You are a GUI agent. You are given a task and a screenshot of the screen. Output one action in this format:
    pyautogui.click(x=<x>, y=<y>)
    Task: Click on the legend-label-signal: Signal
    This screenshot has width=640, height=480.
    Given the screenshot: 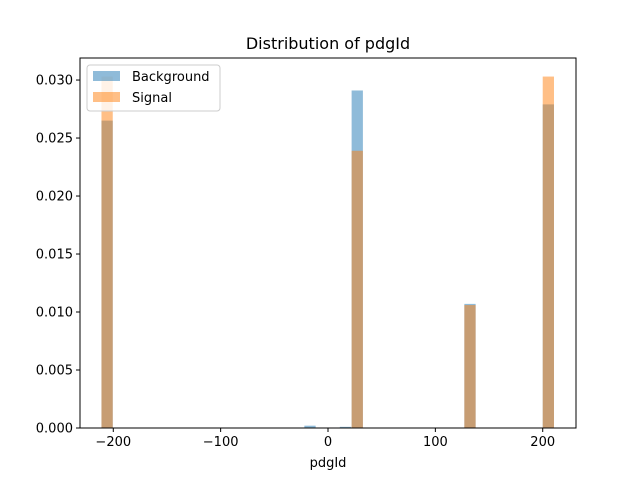 What is the action you would take?
    pyautogui.click(x=152, y=98)
    